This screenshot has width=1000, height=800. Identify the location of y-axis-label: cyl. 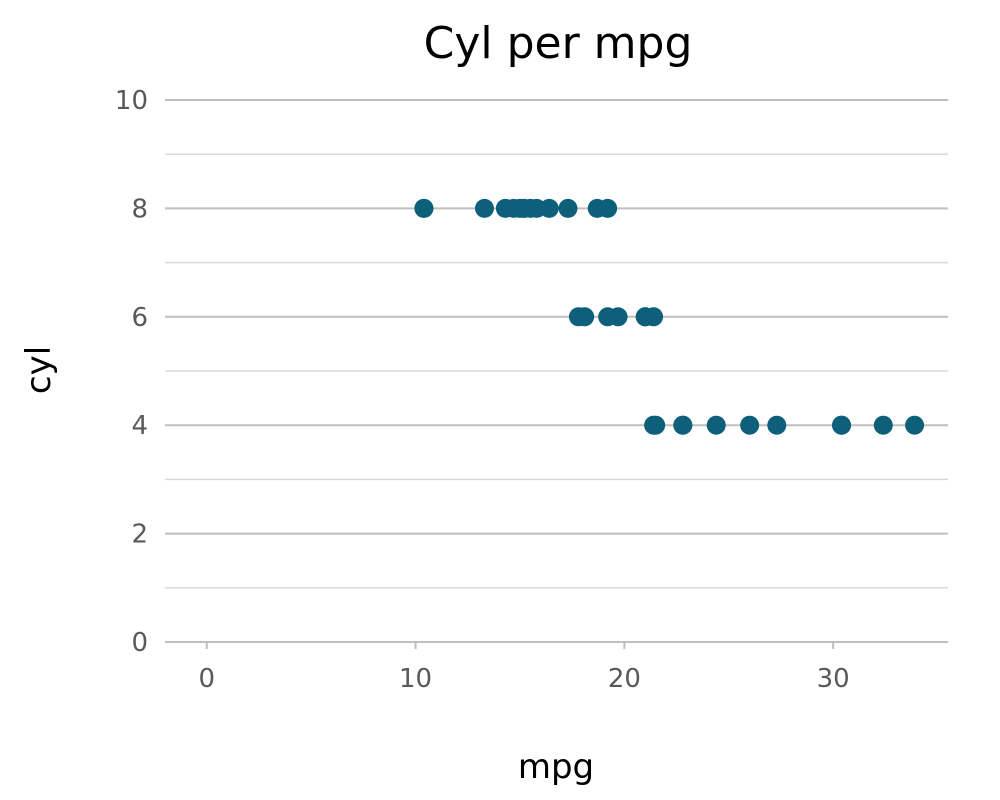
(39, 370).